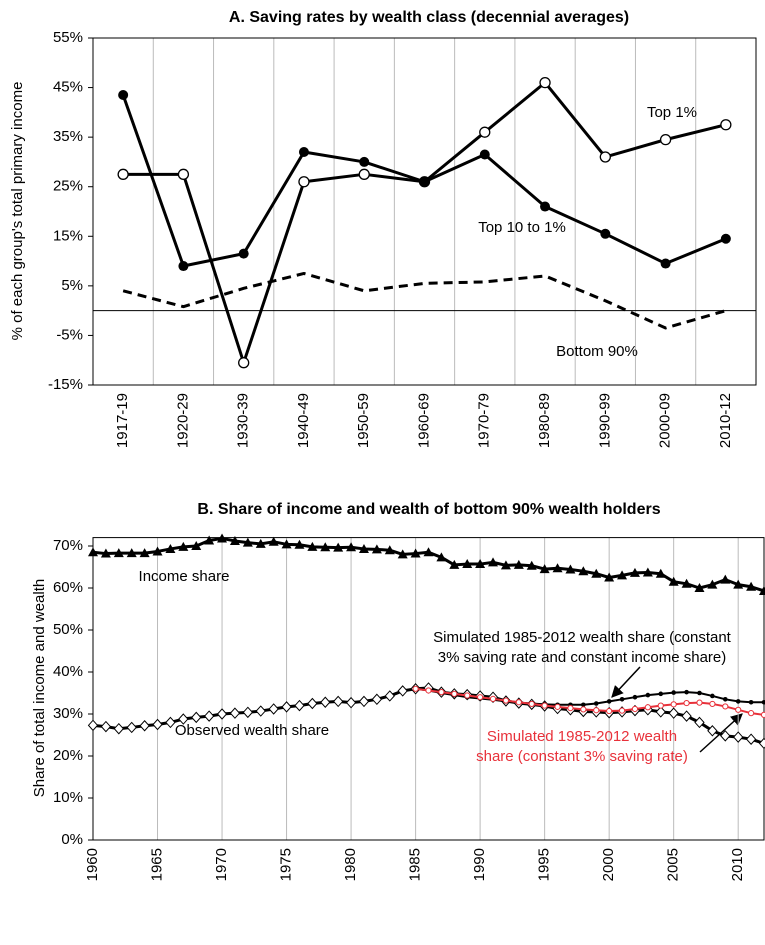 This screenshot has width=765, height=945. What do you see at coordinates (725, 420) in the screenshot?
I see `x-tick-label: 2010-12` at bounding box center [725, 420].